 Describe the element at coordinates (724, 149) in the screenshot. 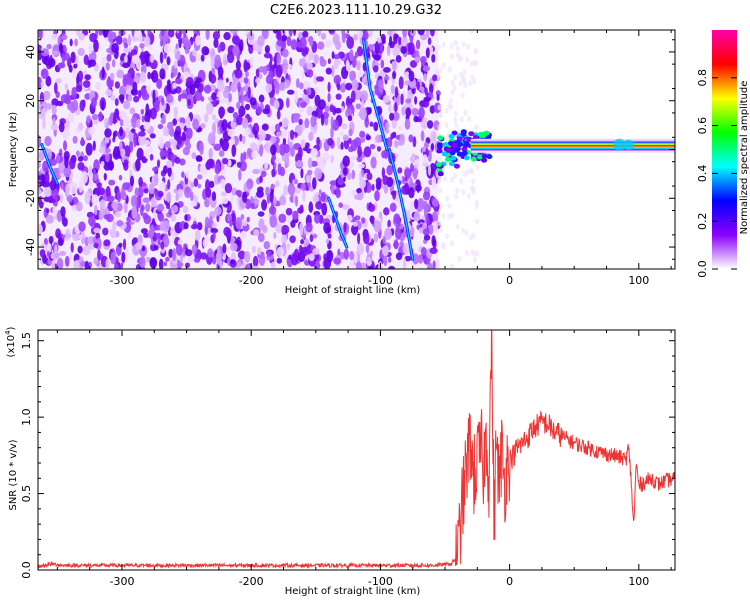

I see `colorbar-gradient` at that location.